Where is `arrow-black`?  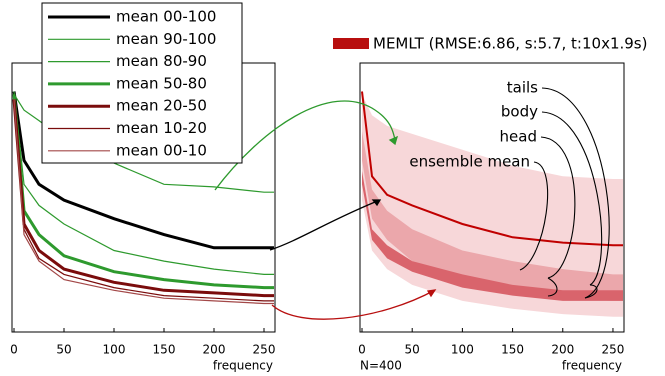 arrow-black is located at coordinates (325, 225).